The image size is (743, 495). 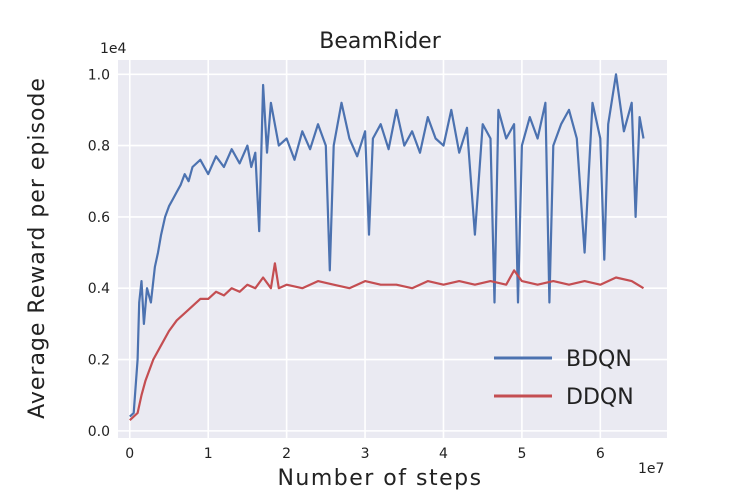 I want to click on y-tick-label: 1.0, so click(x=99, y=75).